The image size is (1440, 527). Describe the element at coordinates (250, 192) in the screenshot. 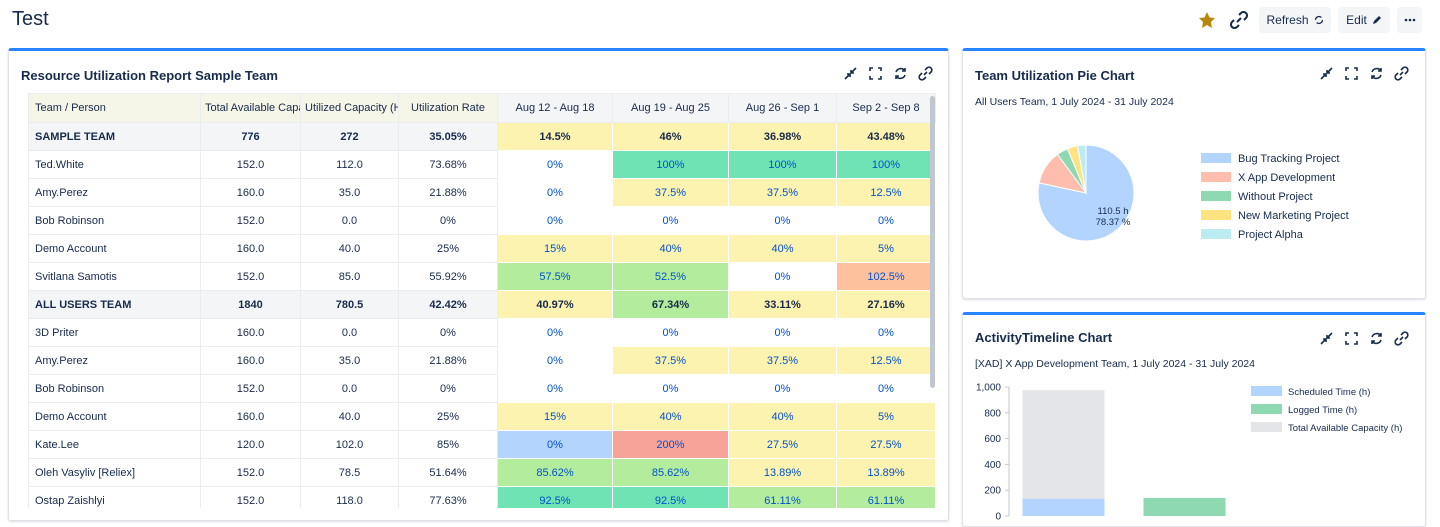

I see `table-cell: 160.0` at that location.